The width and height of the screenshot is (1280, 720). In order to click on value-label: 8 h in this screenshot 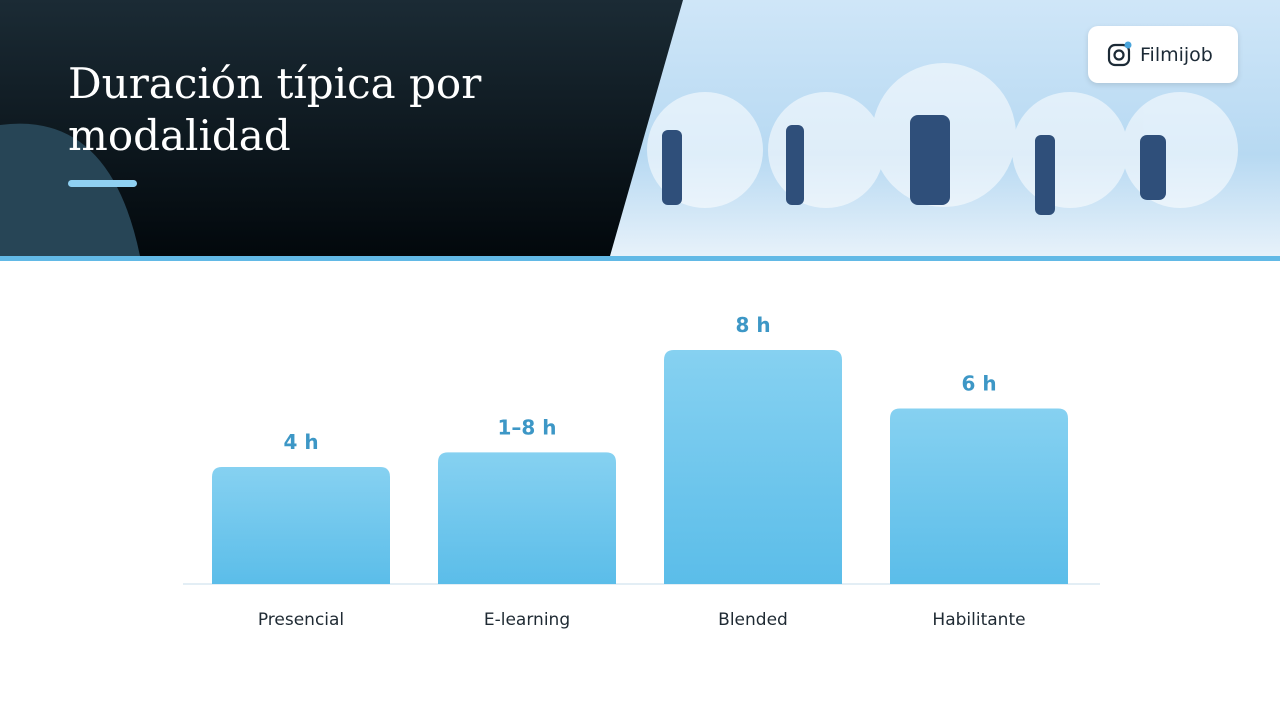, I will do `click(752, 325)`.